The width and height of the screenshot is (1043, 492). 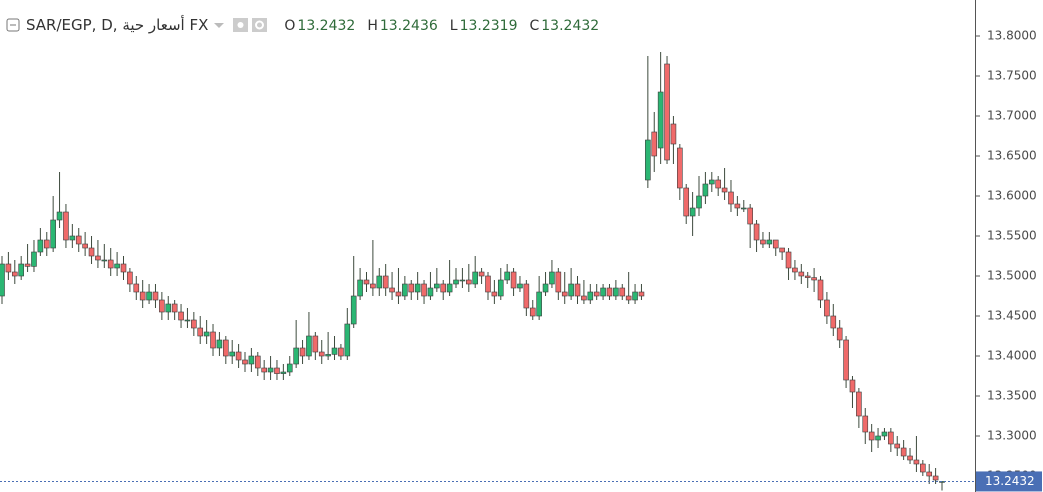 I want to click on collapse-icon, so click(x=13, y=25).